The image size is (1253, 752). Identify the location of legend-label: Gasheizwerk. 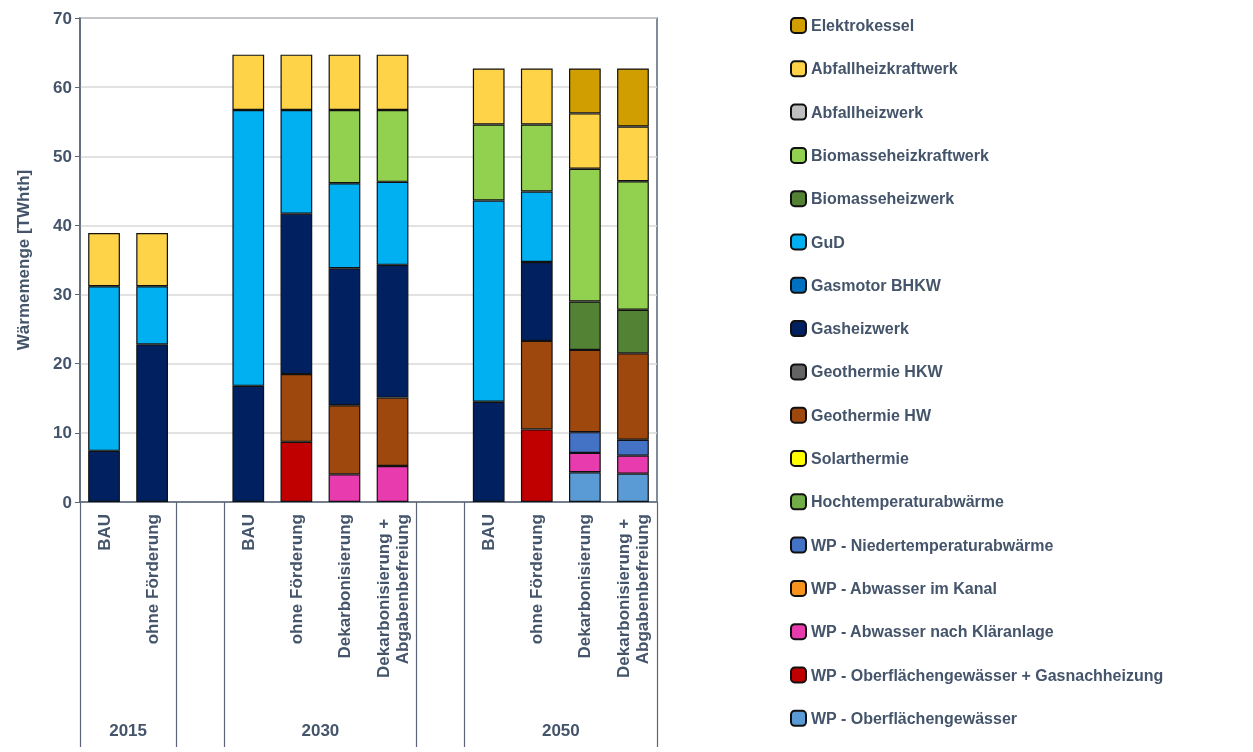
(860, 329).